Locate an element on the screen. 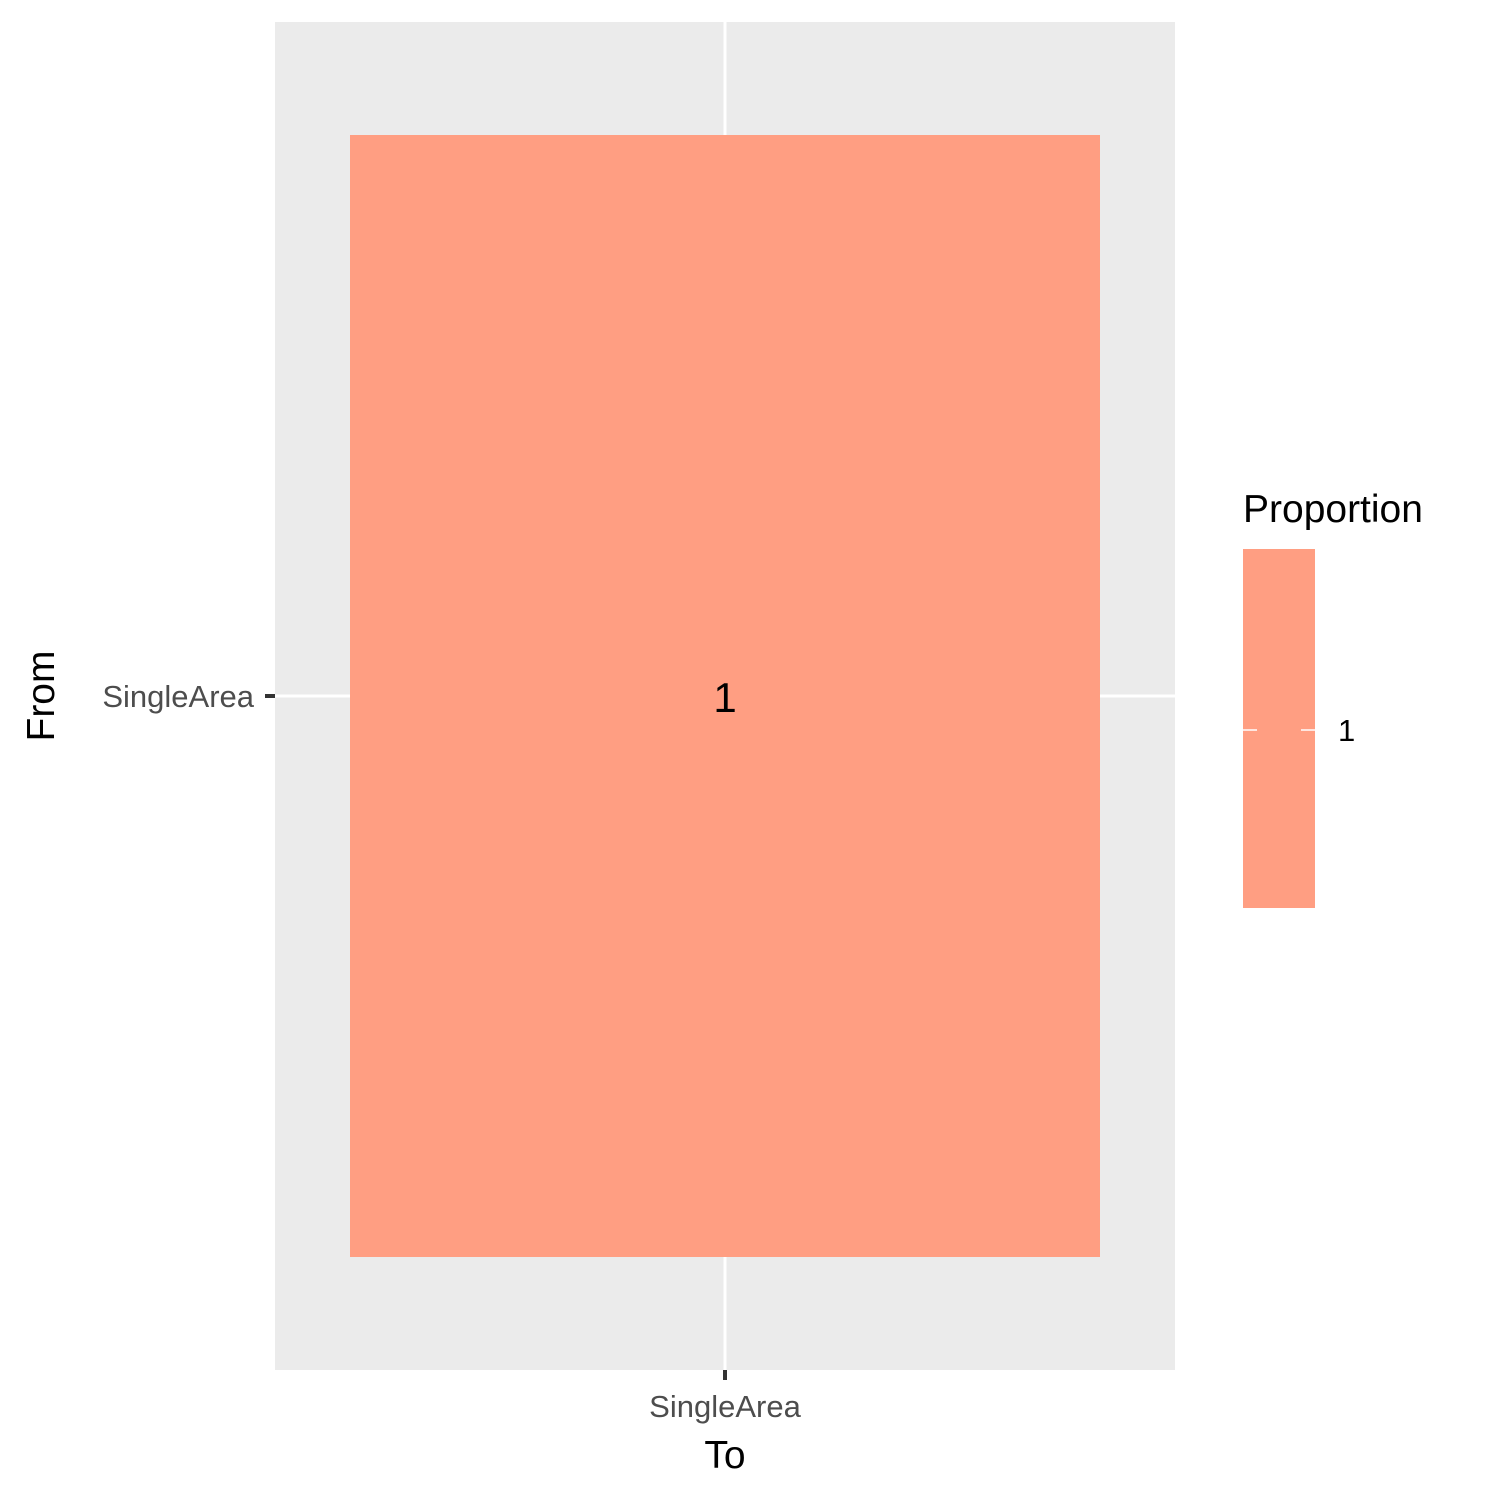 The image size is (1500, 1500). cell-value-label: 1 is located at coordinates (724, 697).